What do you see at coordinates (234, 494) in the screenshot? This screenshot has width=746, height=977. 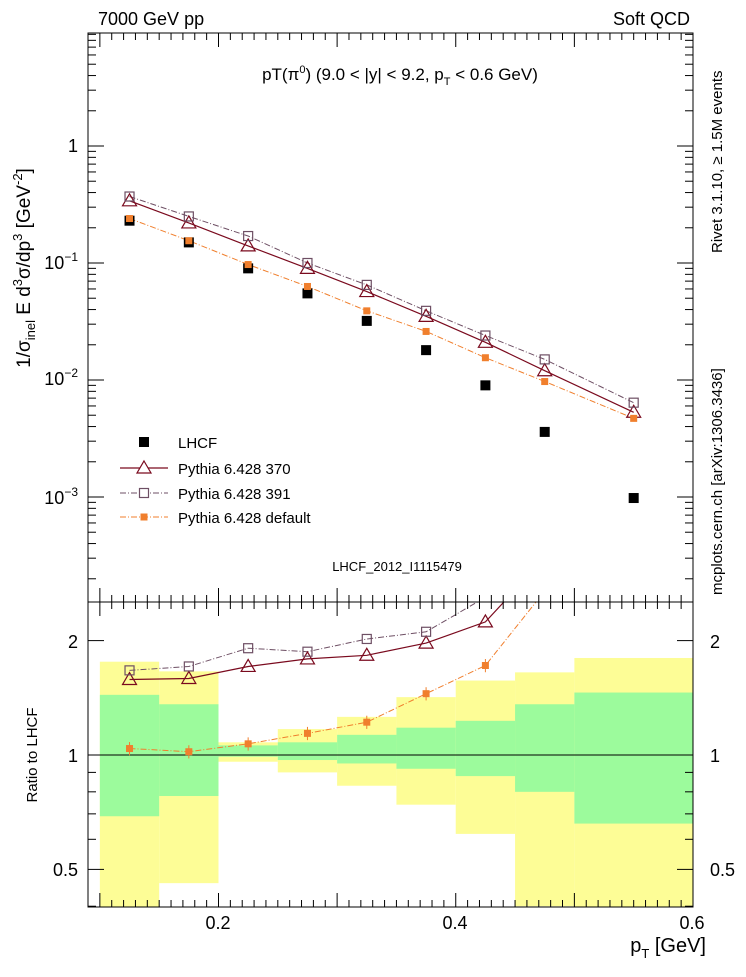 I see `legend-label-391: Pythia 6.428 391` at bounding box center [234, 494].